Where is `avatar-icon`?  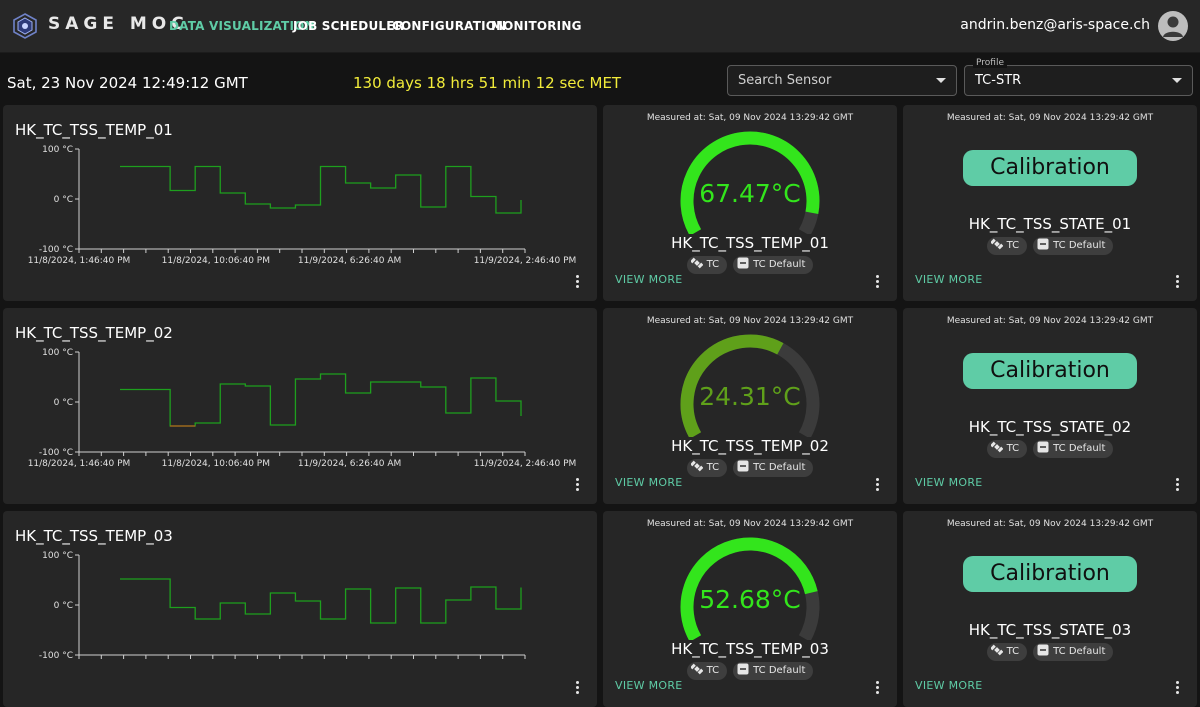 avatar-icon is located at coordinates (1173, 26).